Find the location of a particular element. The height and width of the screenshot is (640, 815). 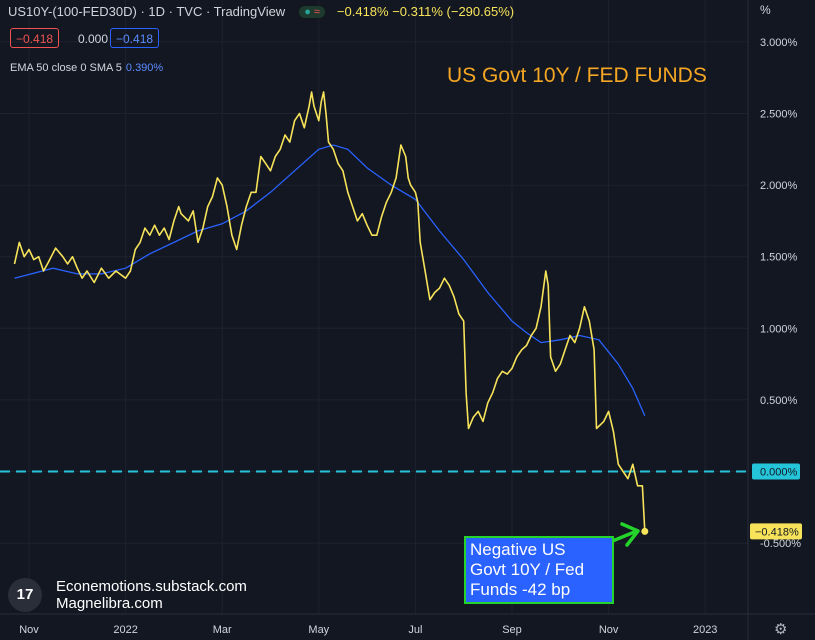

x-tick-label: May is located at coordinates (318, 630).